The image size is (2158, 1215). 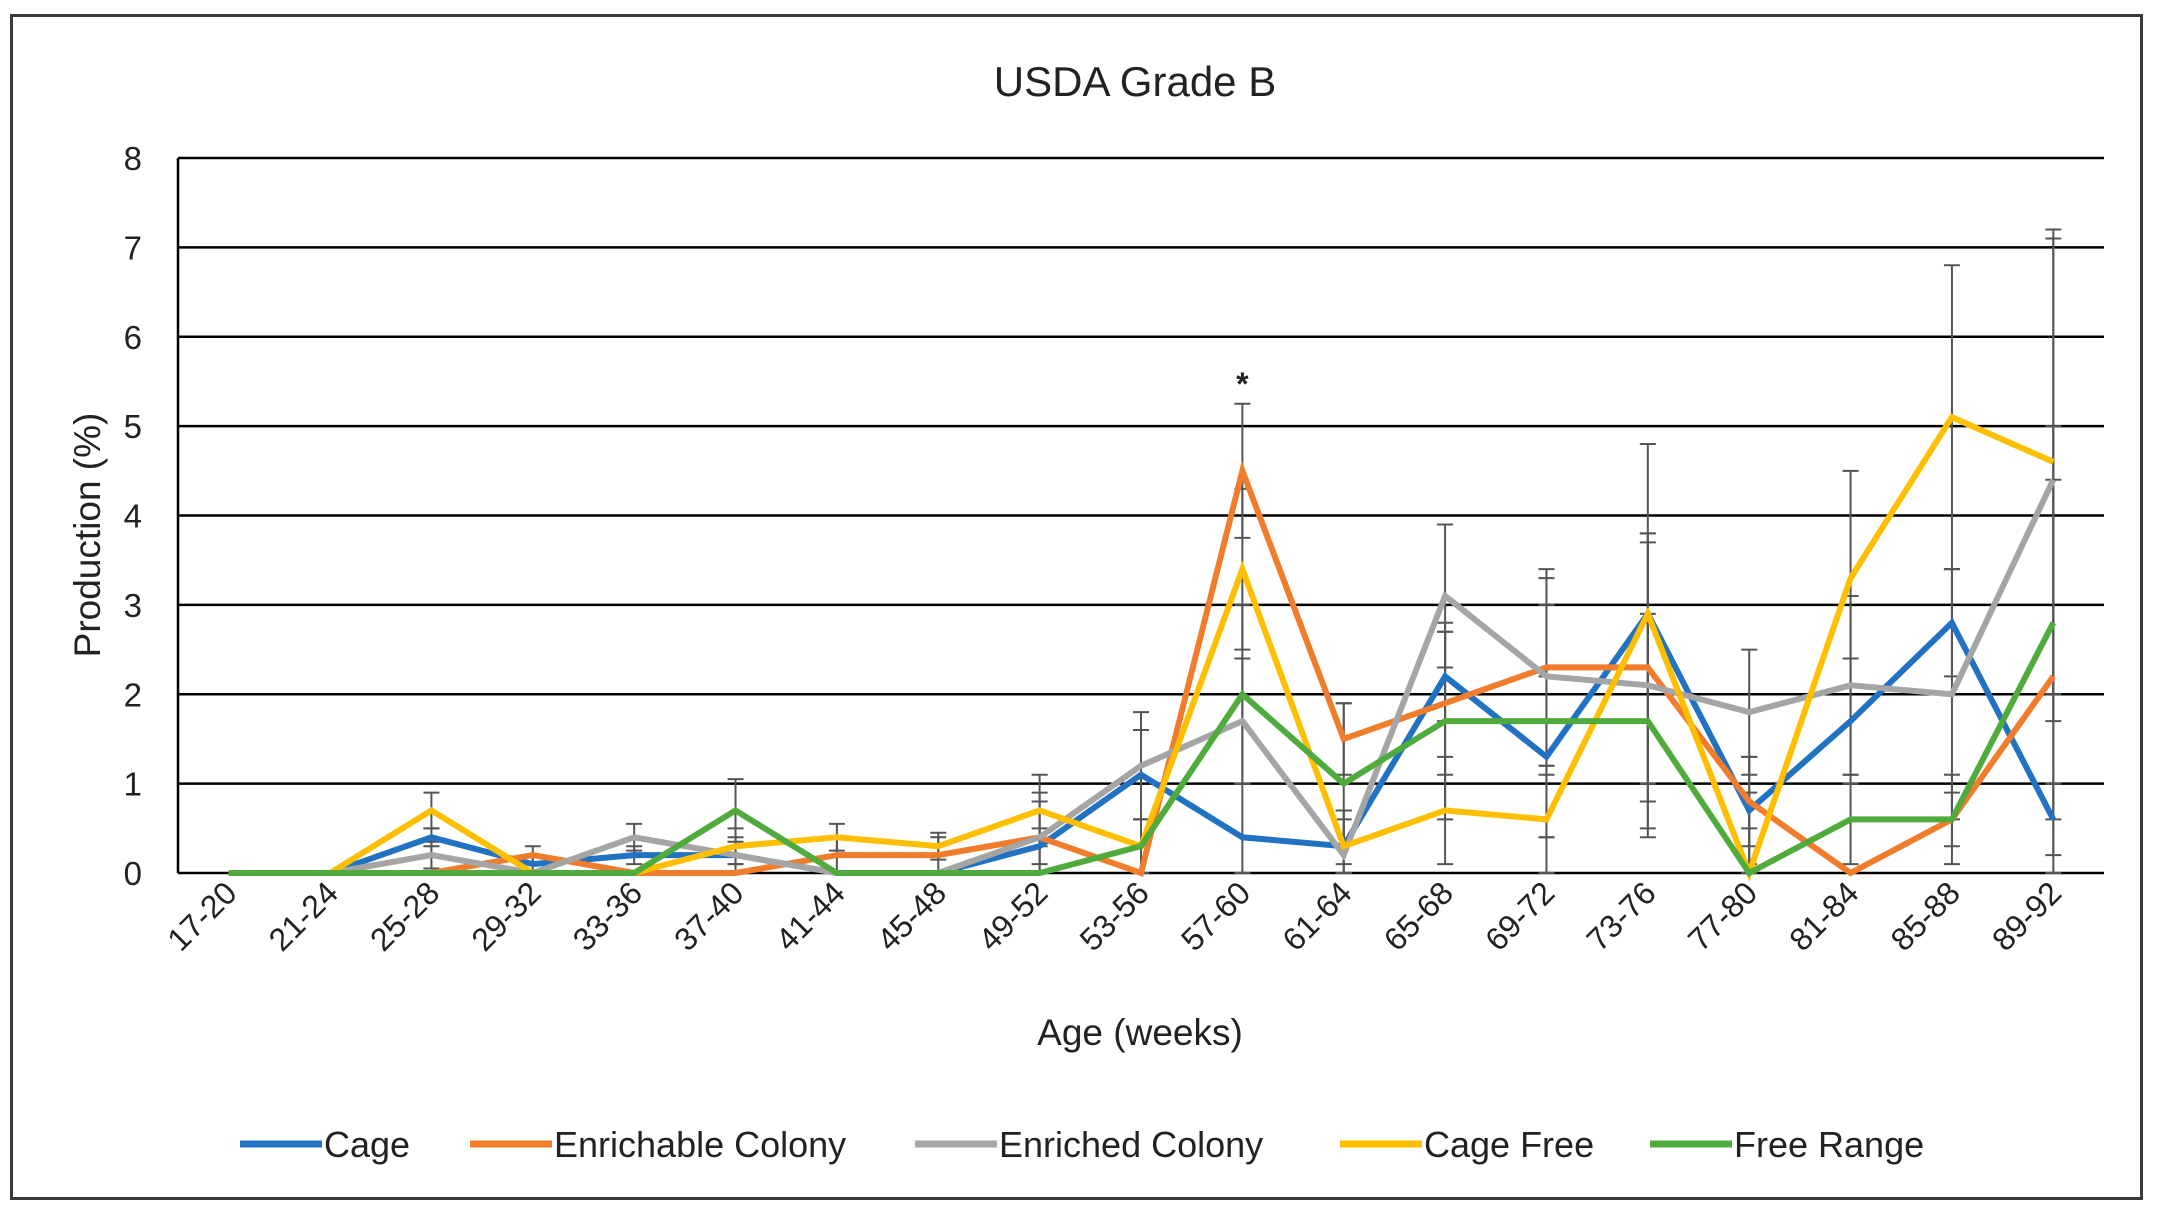 I want to click on legend-item: Enriched Colony, so click(x=1089, y=1144).